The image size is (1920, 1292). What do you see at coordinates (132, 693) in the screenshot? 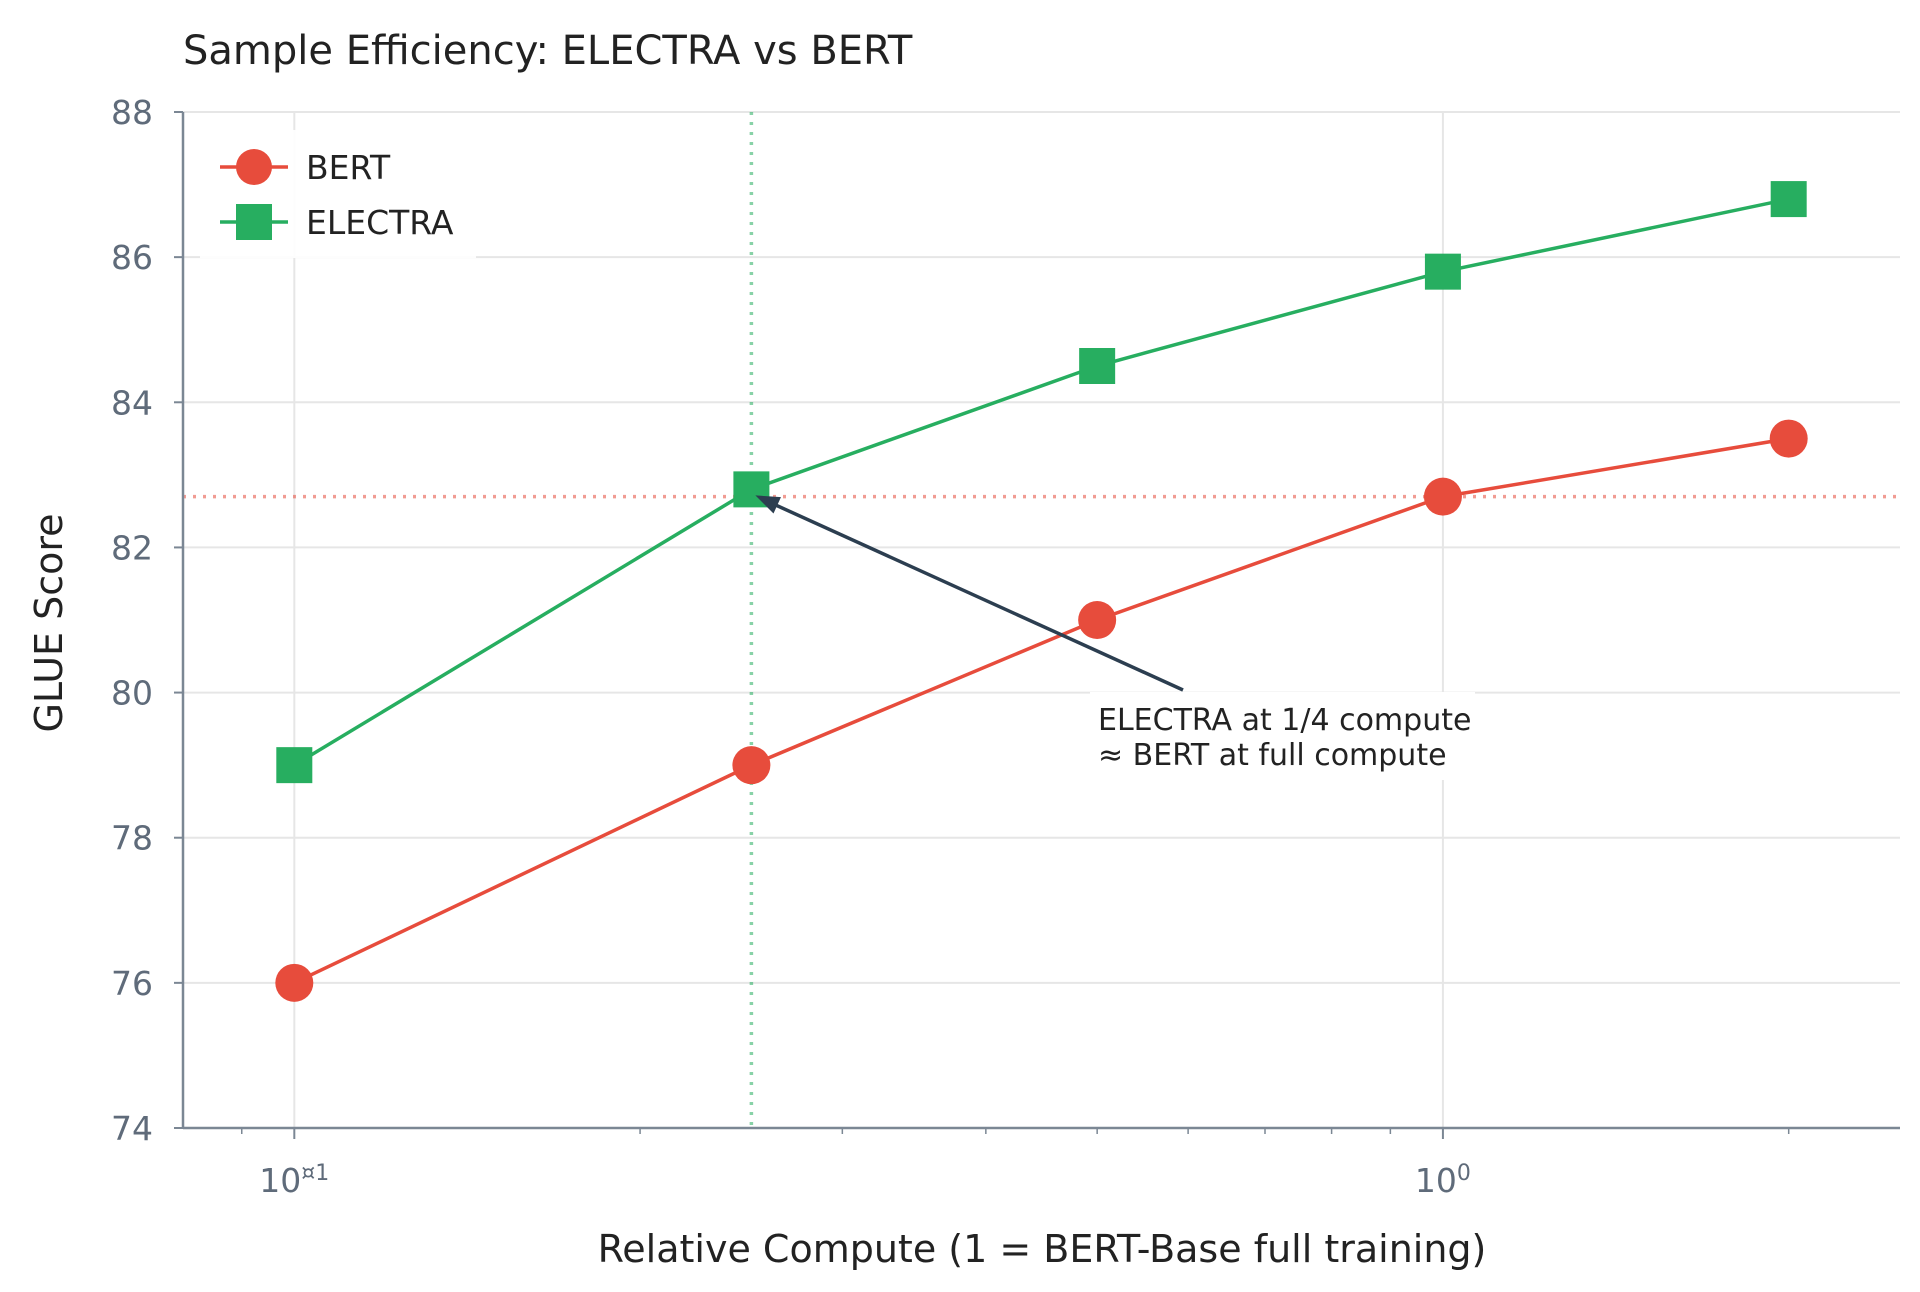
I see `y-tick-label: 80` at bounding box center [132, 693].